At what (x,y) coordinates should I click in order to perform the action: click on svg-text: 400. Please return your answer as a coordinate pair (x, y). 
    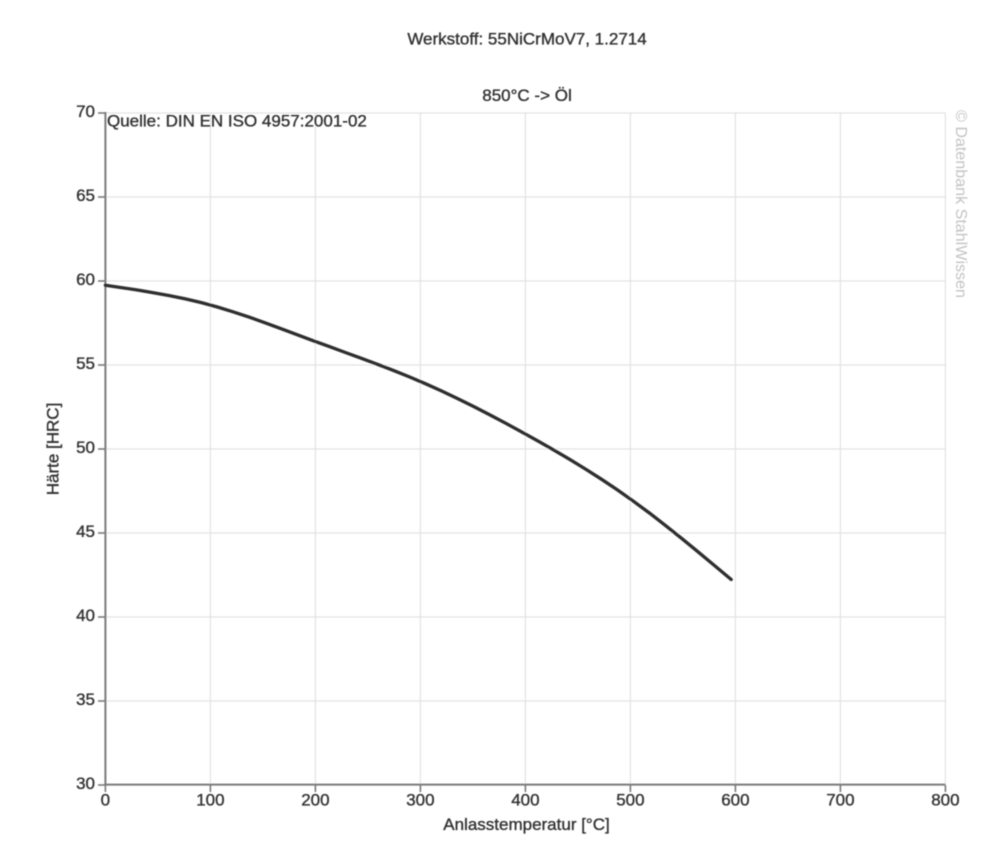
    Looking at the image, I should click on (525, 800).